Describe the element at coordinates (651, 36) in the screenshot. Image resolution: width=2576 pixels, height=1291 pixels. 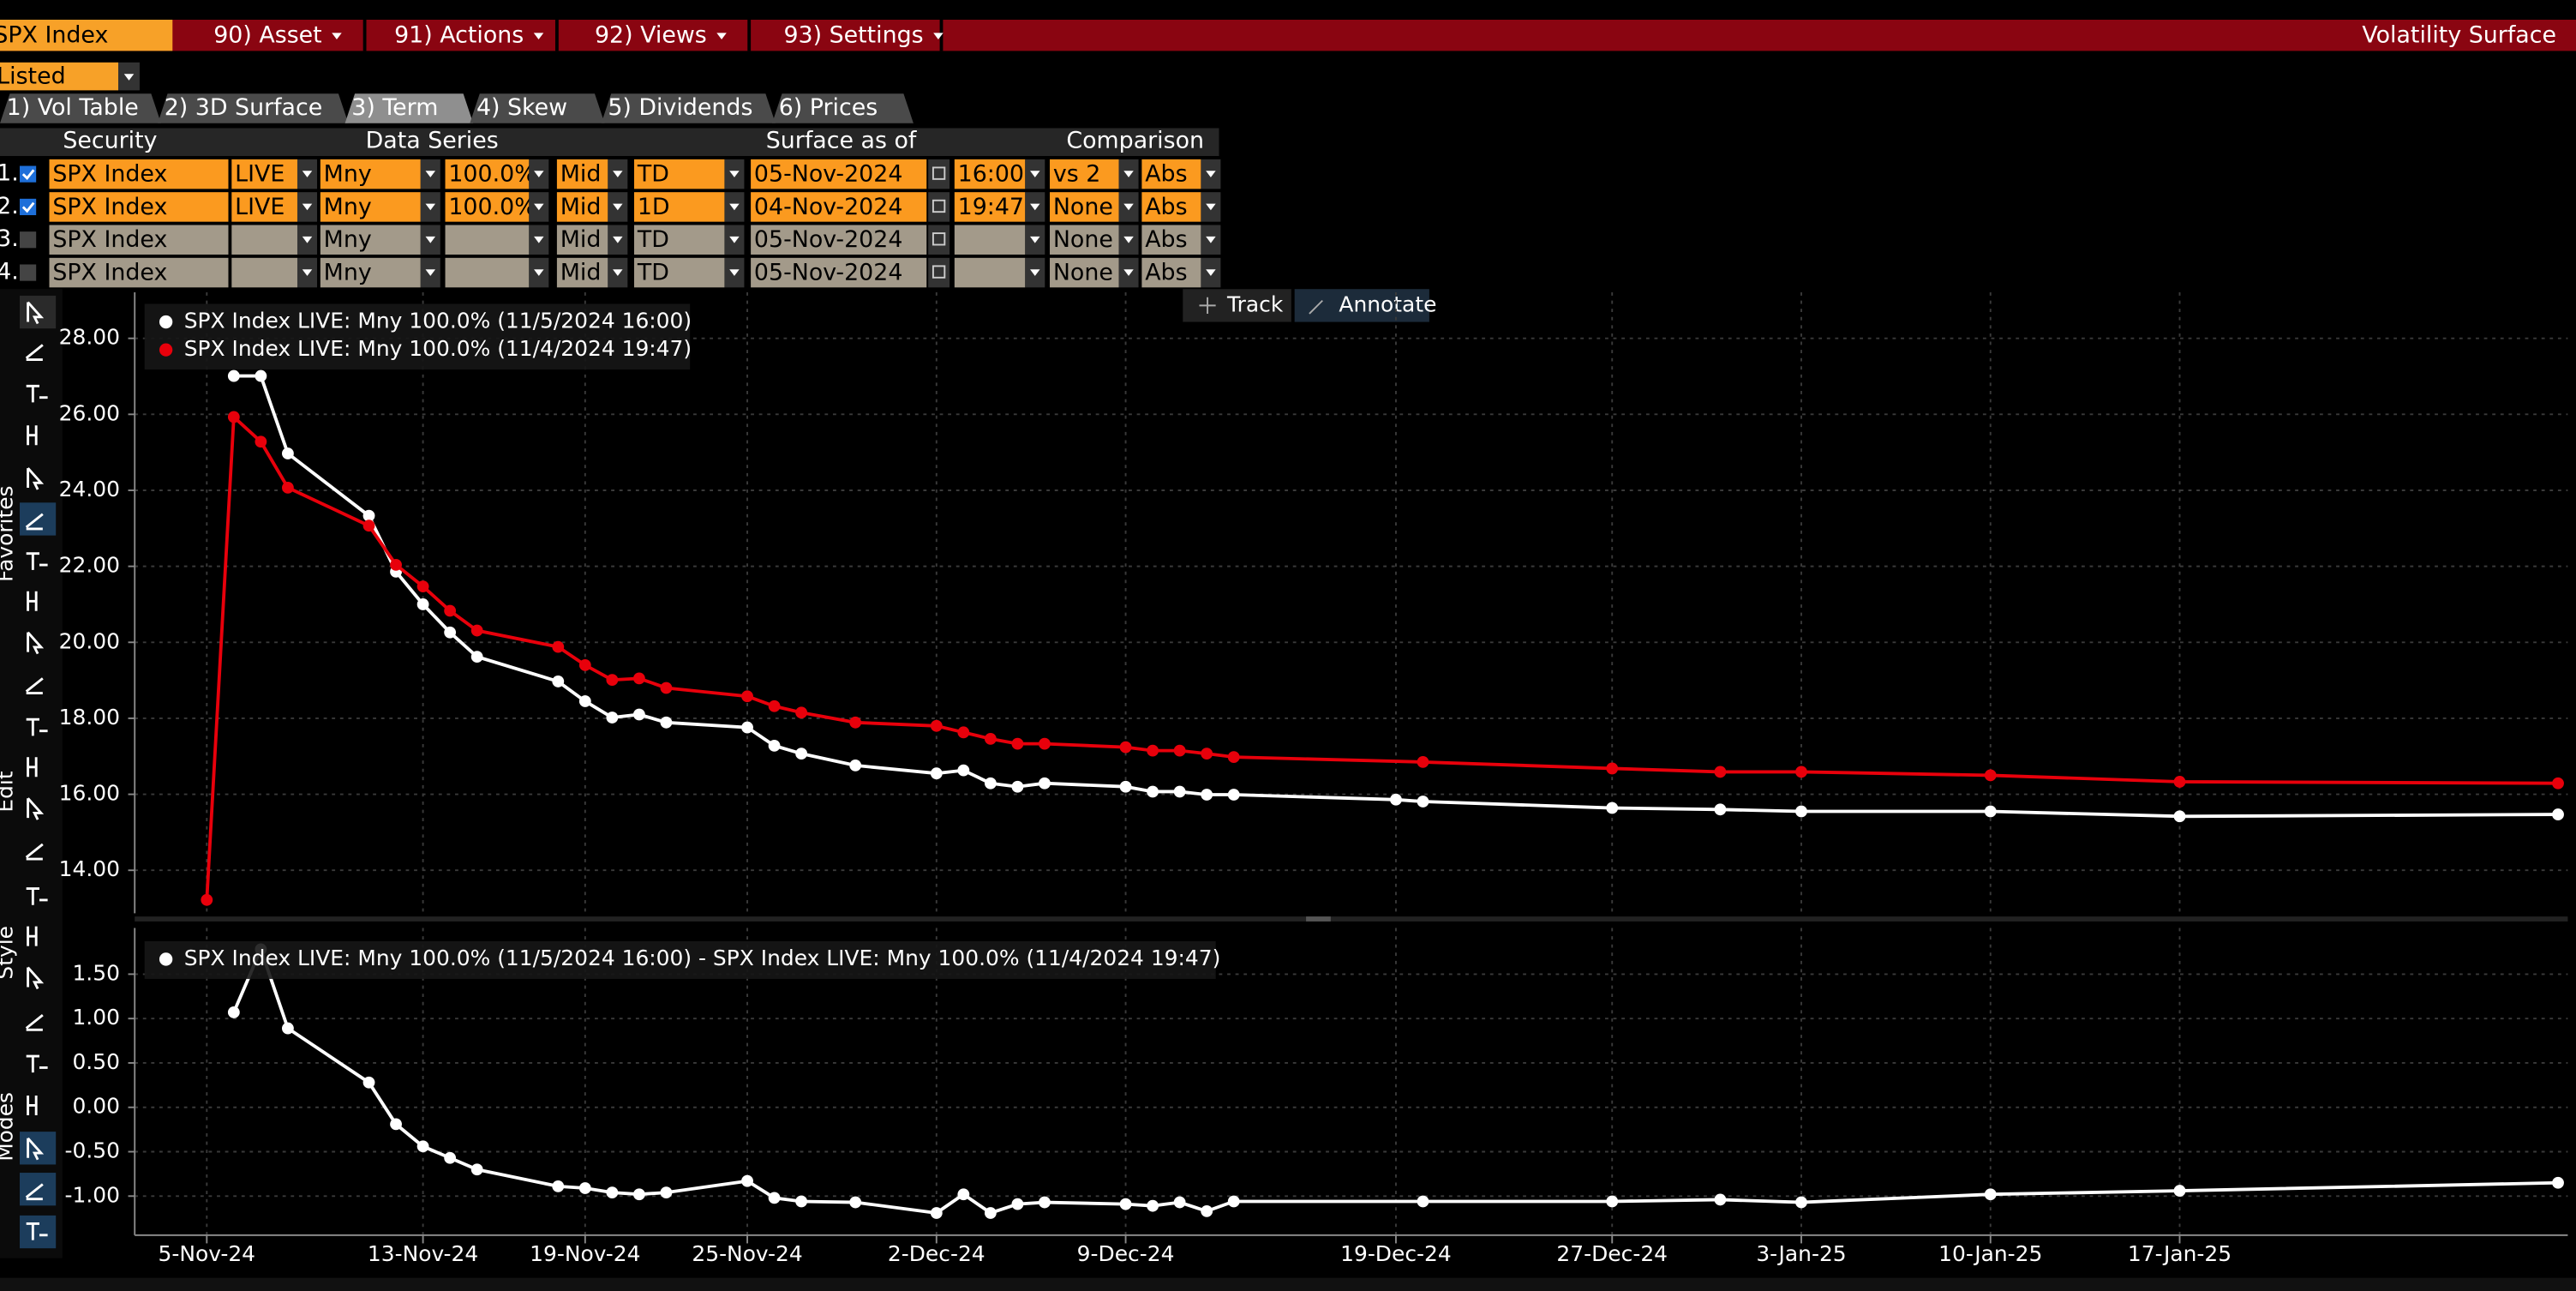
I see `menu-item: 92) Views` at that location.